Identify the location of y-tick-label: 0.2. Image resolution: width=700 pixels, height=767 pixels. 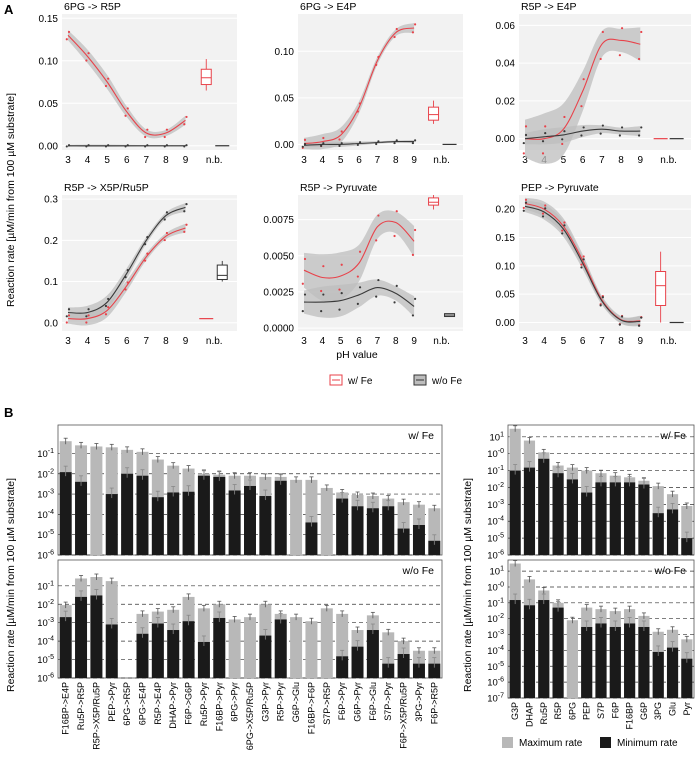
(51, 241).